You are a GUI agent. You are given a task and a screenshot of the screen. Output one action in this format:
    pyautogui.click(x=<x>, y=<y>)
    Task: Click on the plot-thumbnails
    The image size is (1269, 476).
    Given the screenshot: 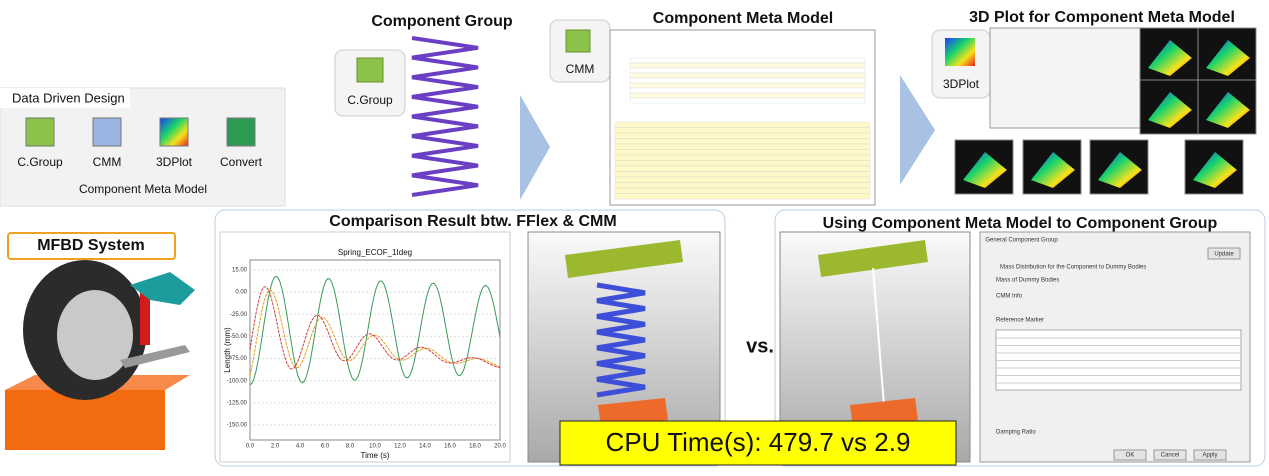 What is the action you would take?
    pyautogui.click(x=1105, y=111)
    